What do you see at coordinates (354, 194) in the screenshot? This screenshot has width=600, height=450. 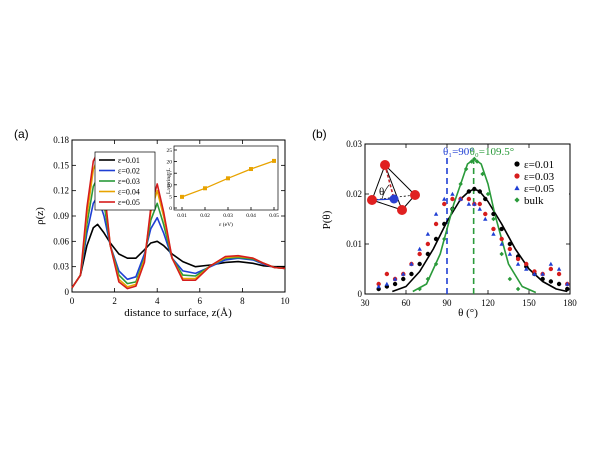 I see `panel-b-ytick-label: 0.02` at bounding box center [354, 194].